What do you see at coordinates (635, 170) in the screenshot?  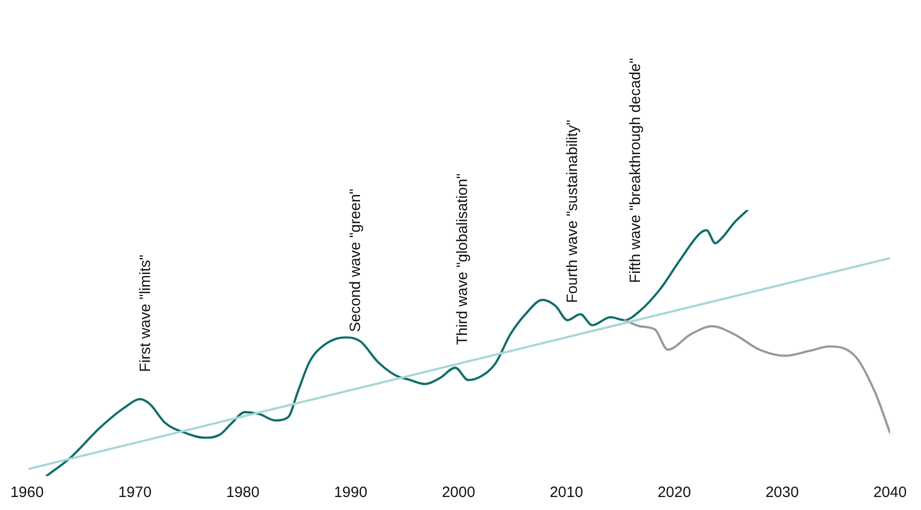 I see `annotation: Fifth wave "breakthrough decade"` at bounding box center [635, 170].